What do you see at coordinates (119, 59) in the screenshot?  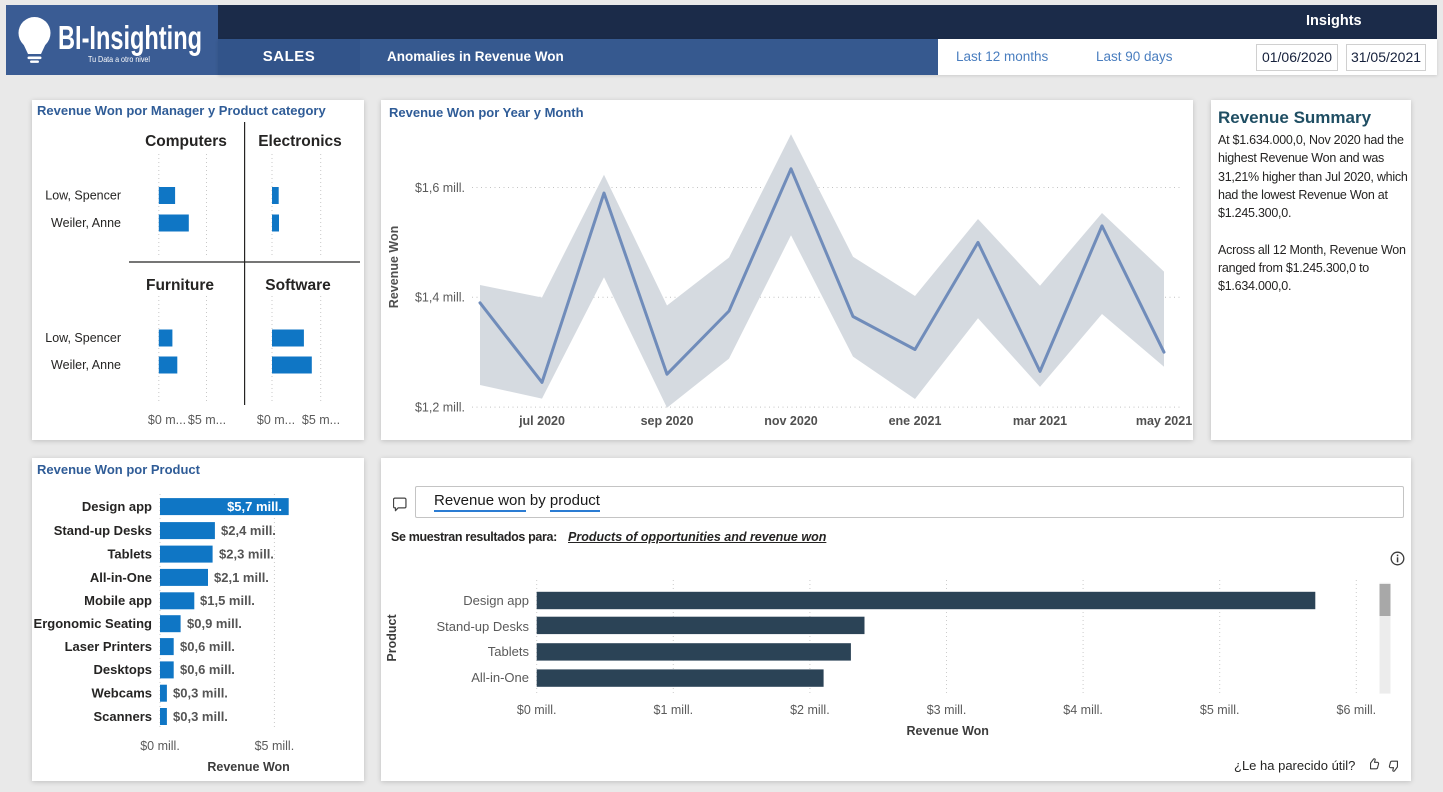 I see `svg-text: Tu Data a otro nivel` at bounding box center [119, 59].